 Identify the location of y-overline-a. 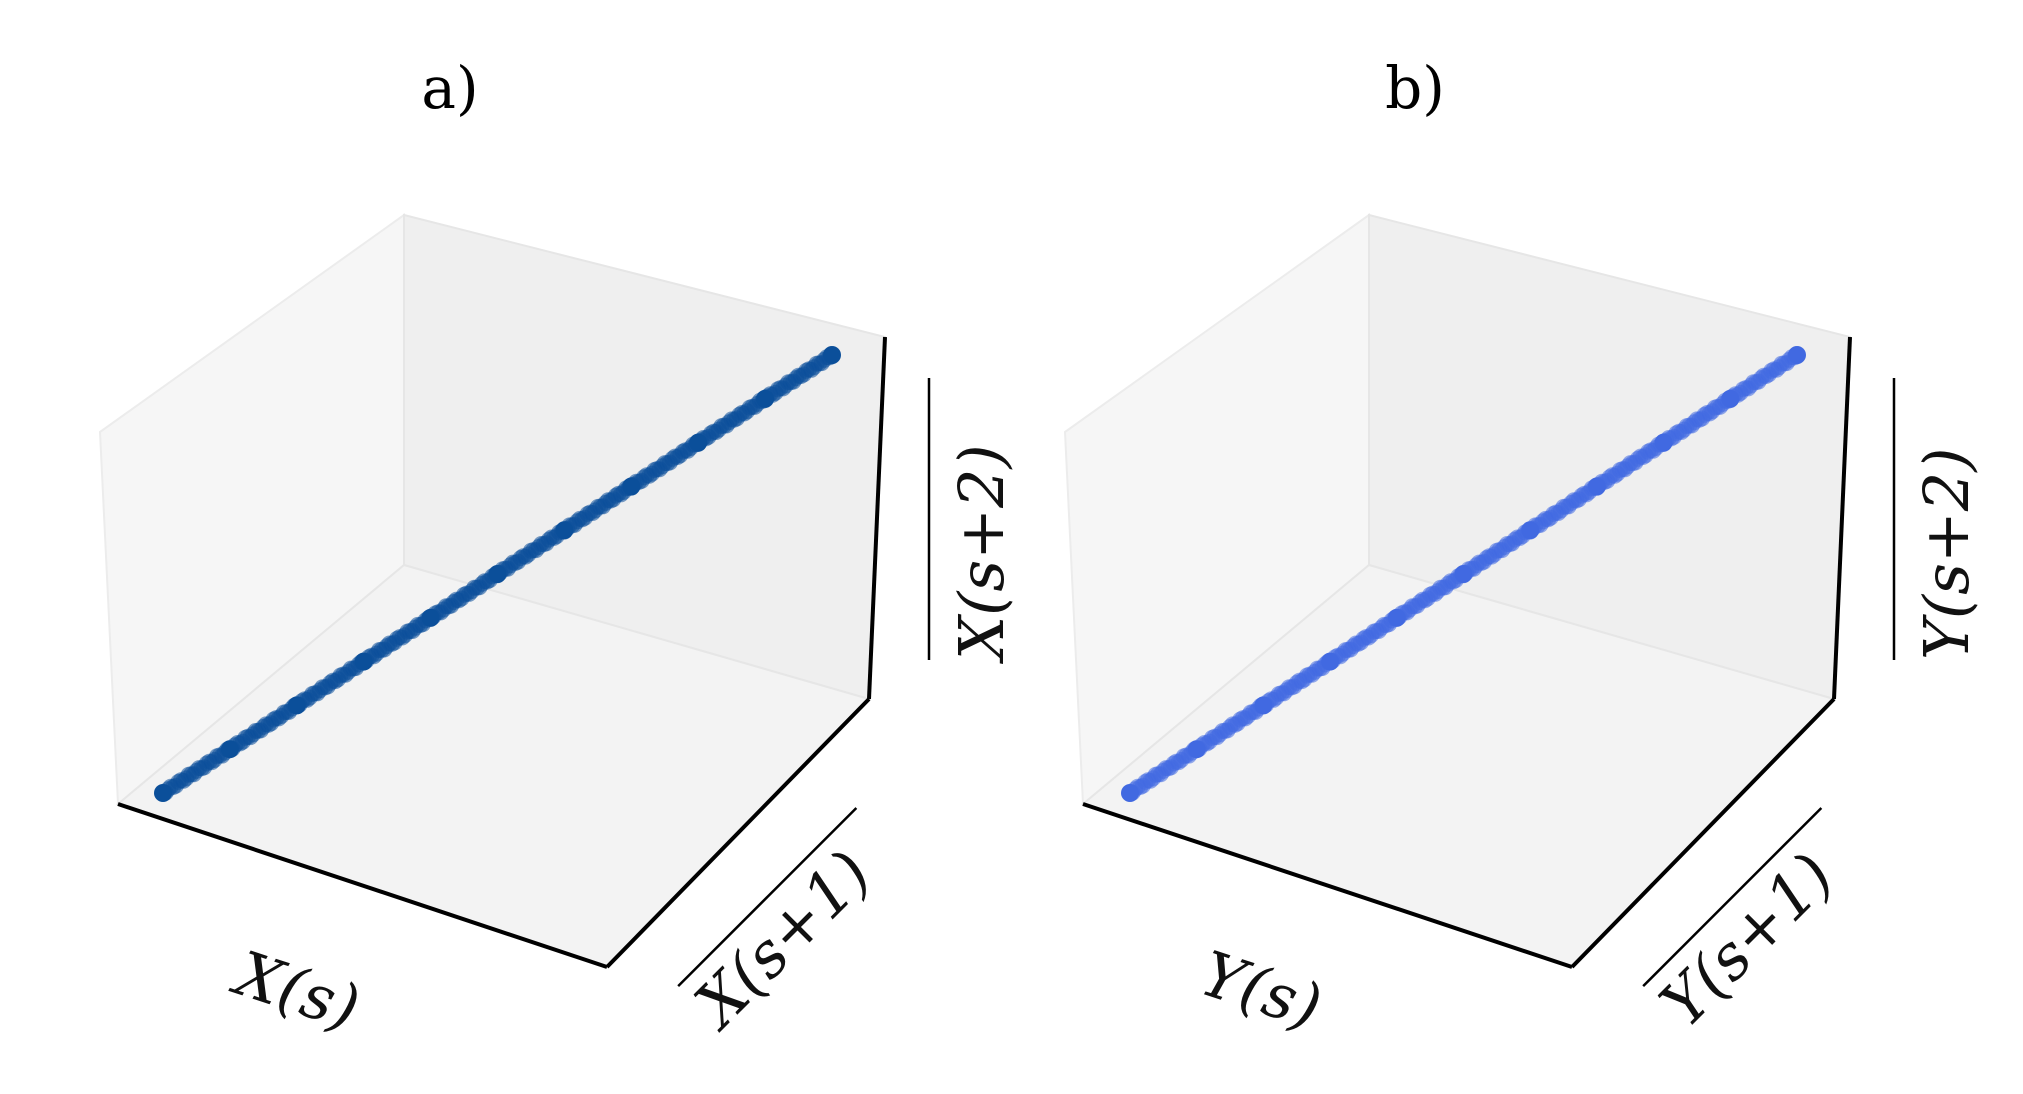
(767, 897).